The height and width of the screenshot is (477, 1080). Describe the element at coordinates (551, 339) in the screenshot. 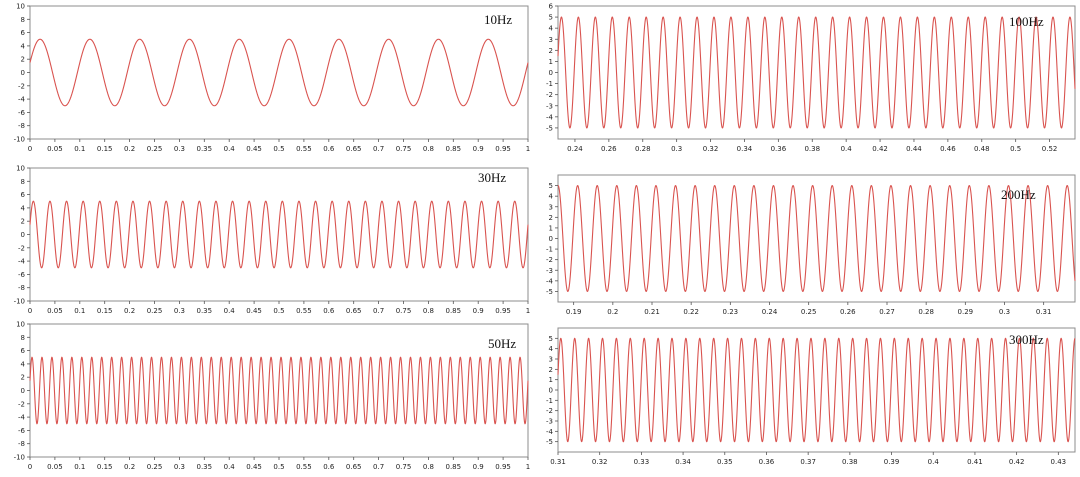

I see `y-tick-label: 5` at that location.